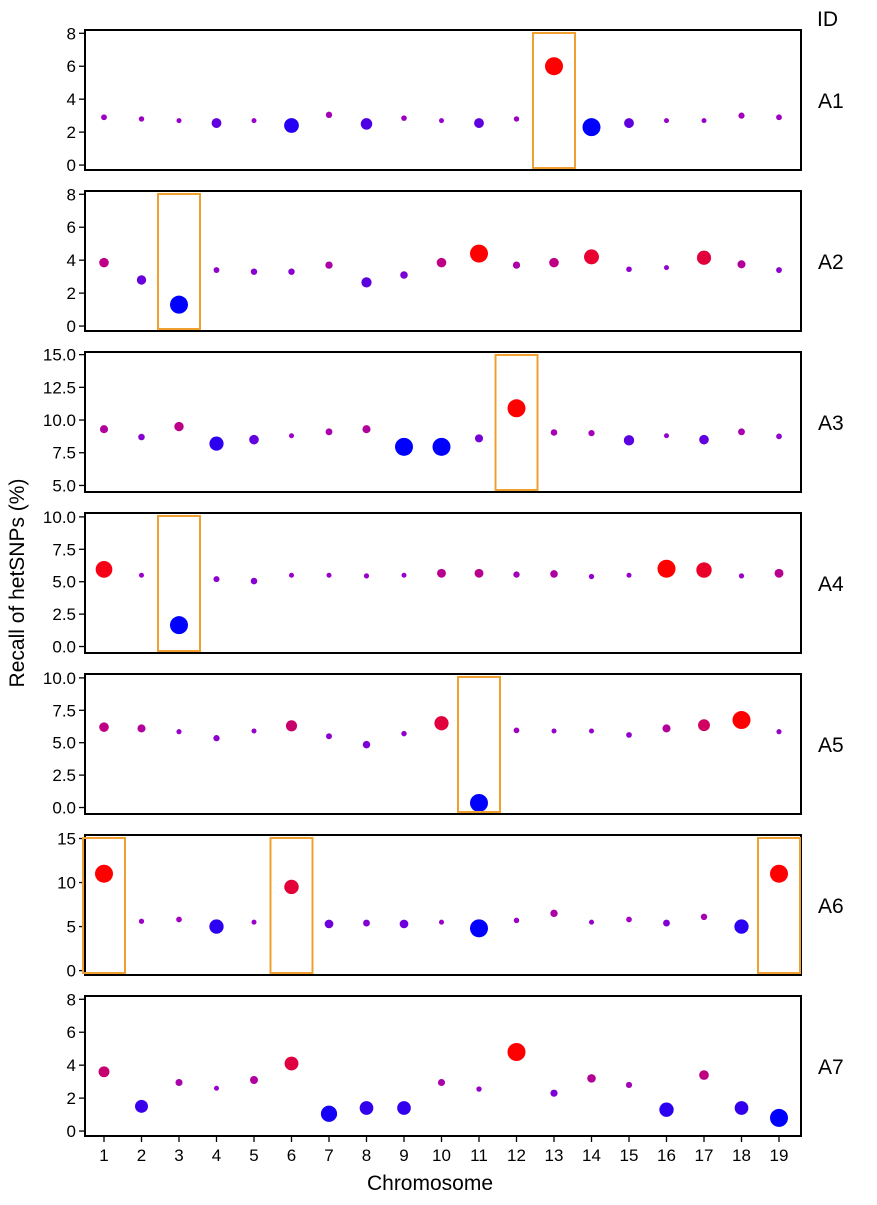 This screenshot has width=877, height=1205. I want to click on panel-A7: 0 2 4 6 8 A7, so click(455, 1065).